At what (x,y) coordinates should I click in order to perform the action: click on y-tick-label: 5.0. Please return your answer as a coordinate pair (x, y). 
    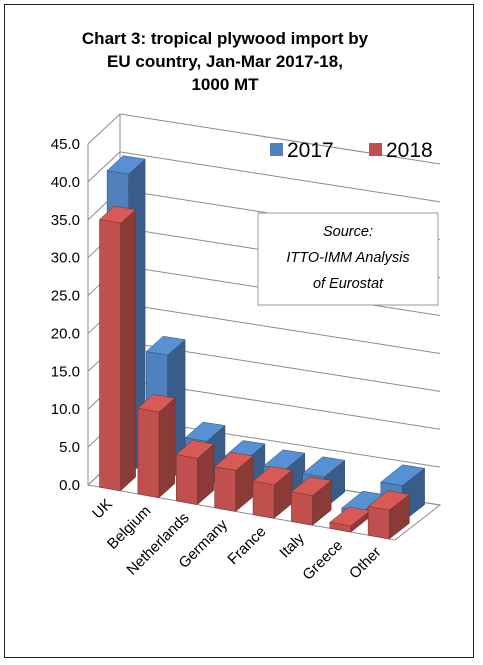
    Looking at the image, I should click on (69, 447).